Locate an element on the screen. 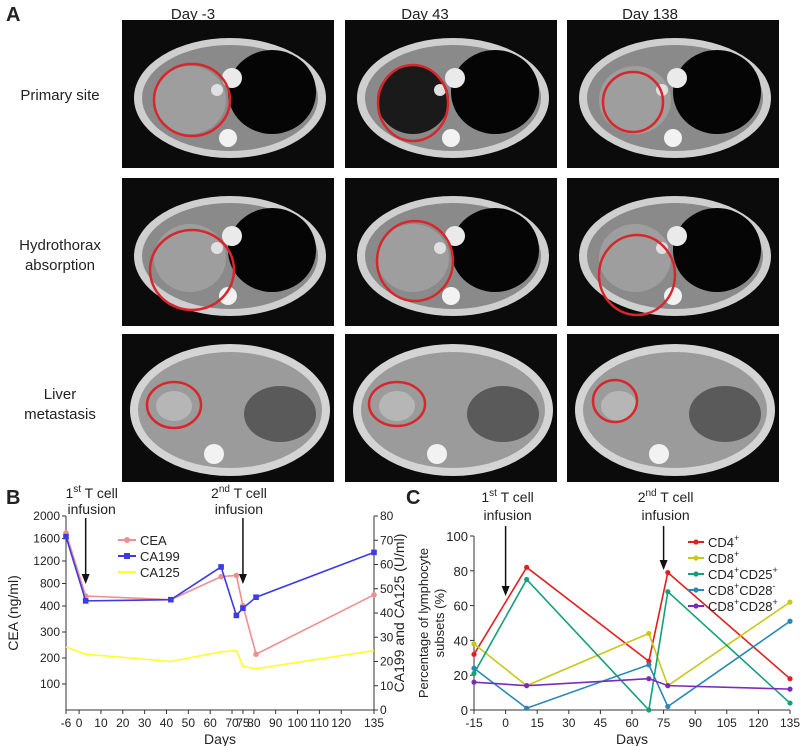 This screenshot has height=746, width=800. legend-label: CD4+ is located at coordinates (723, 541).